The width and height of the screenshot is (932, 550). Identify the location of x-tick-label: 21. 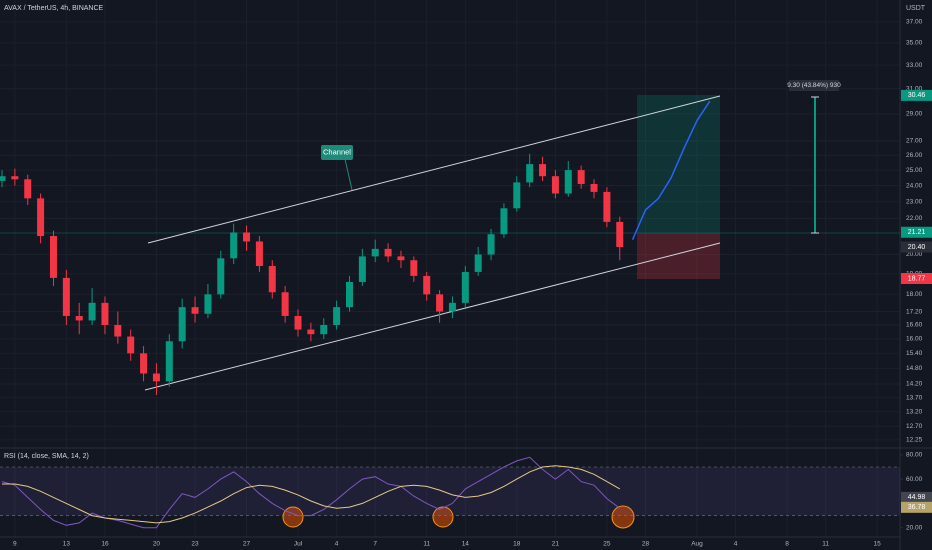
(556, 544).